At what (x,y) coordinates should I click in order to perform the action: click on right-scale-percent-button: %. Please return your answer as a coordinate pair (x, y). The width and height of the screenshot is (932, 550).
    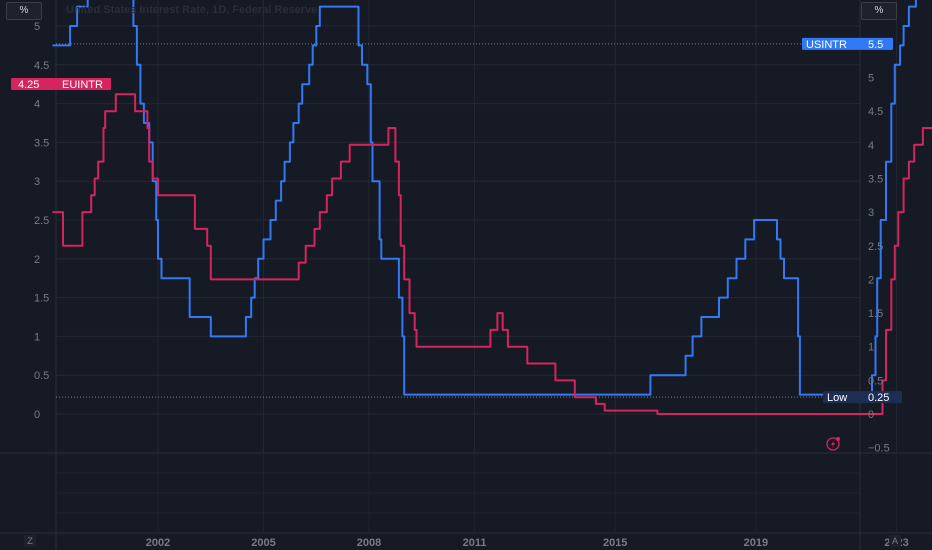
    Looking at the image, I should click on (879, 11).